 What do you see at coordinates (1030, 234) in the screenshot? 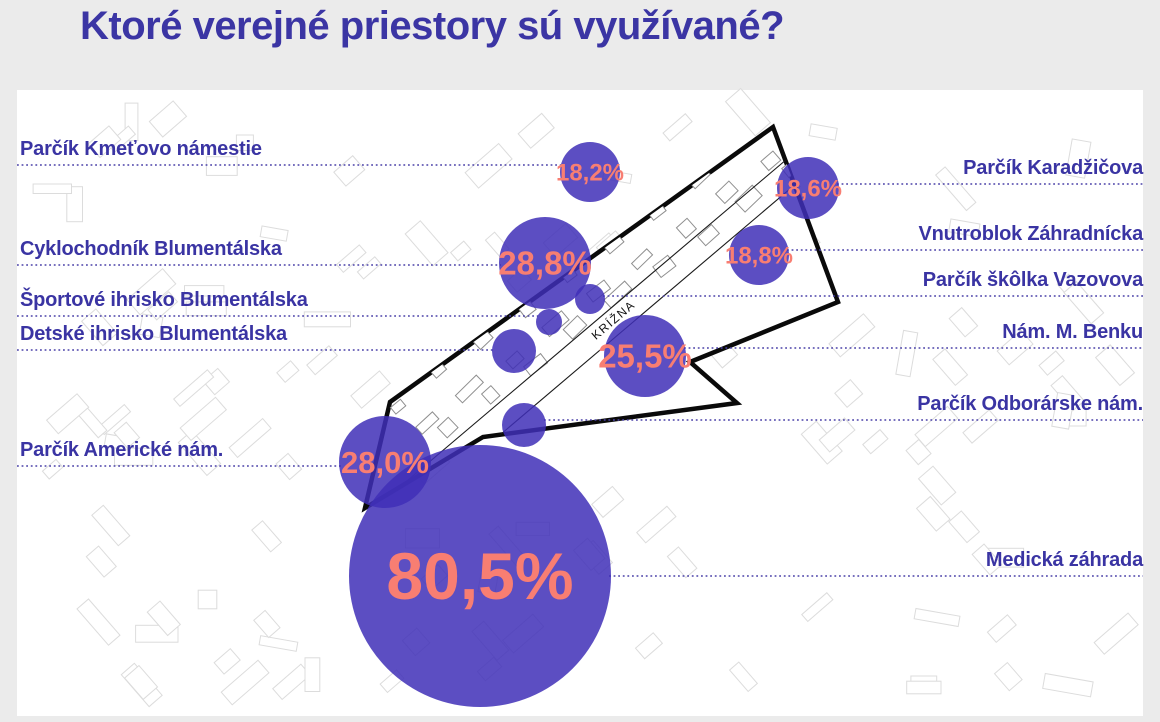
I see `site-label: Vnutroblok Záhradnícka` at bounding box center [1030, 234].